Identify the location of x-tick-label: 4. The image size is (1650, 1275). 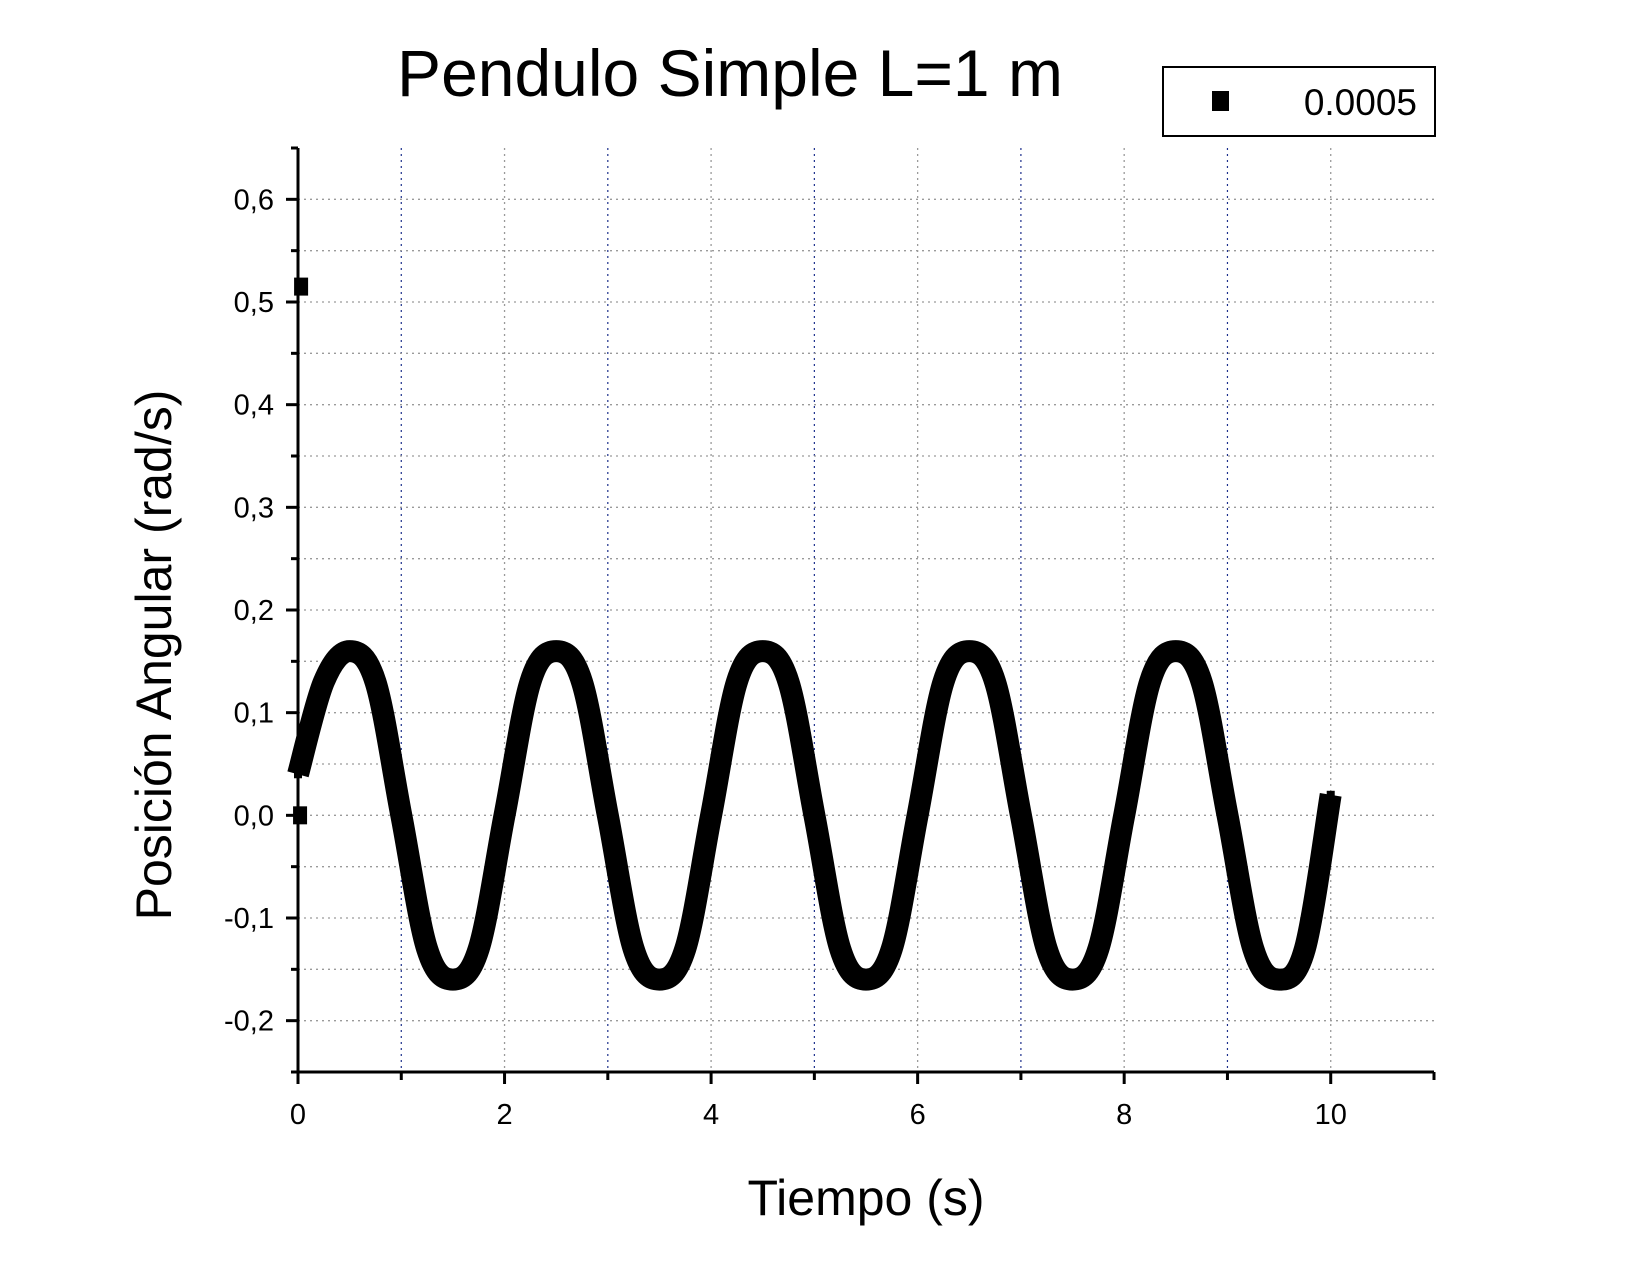
(711, 1115).